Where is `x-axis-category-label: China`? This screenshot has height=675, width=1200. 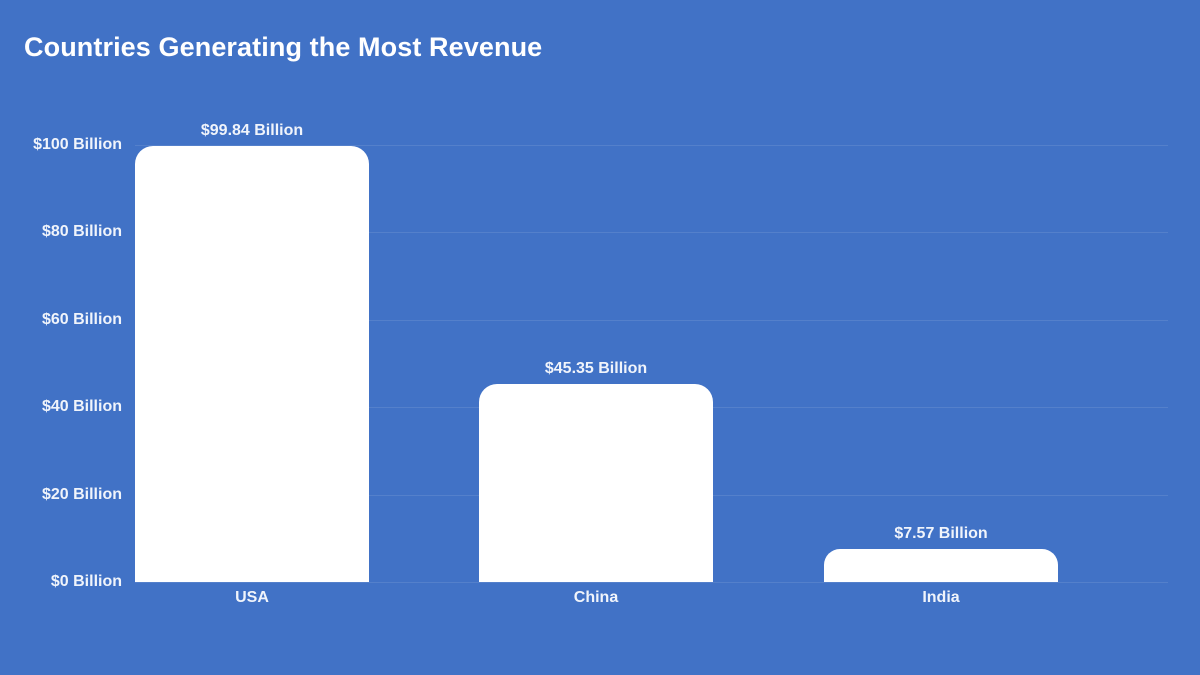 x-axis-category-label: China is located at coordinates (596, 597).